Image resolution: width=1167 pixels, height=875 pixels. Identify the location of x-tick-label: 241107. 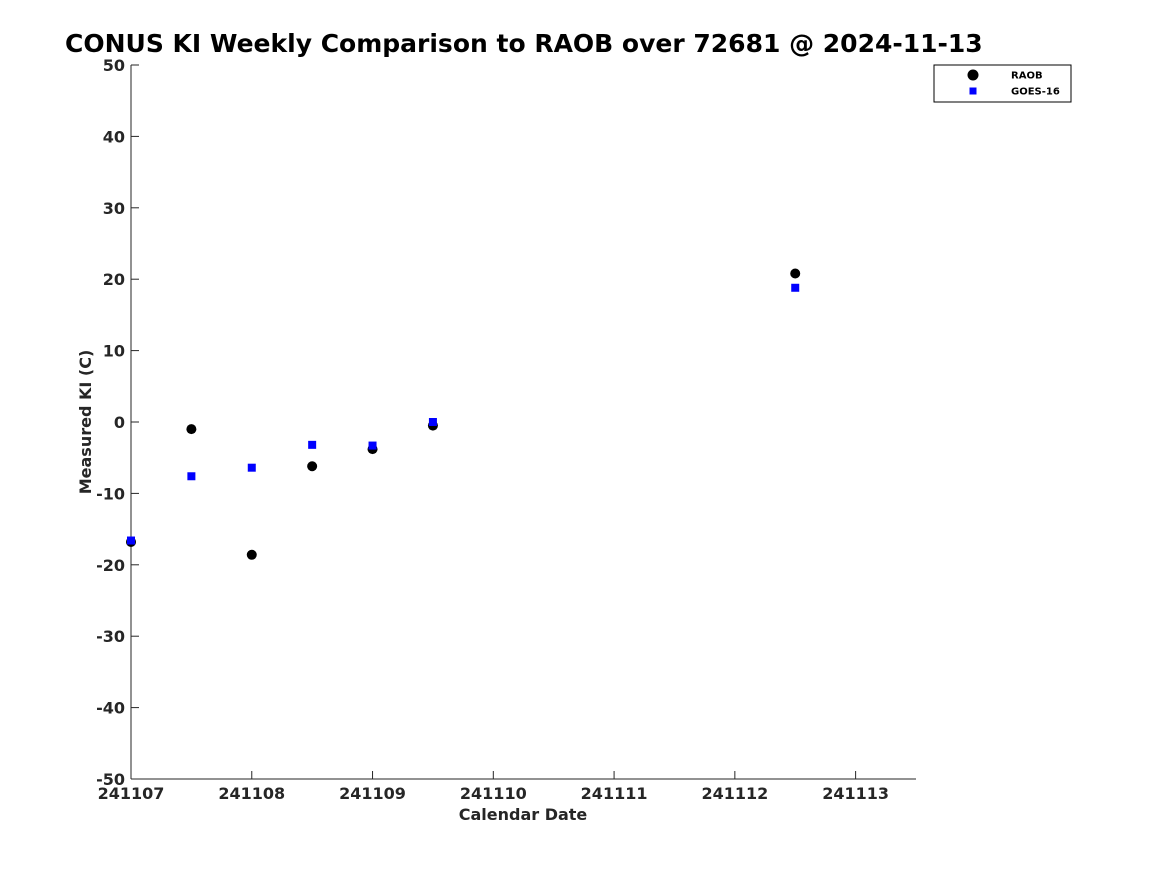
(131, 793).